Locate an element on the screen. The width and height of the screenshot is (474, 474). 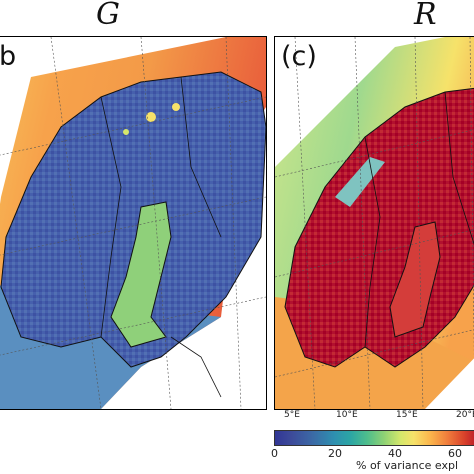
borders-r is located at coordinates (419, 219).